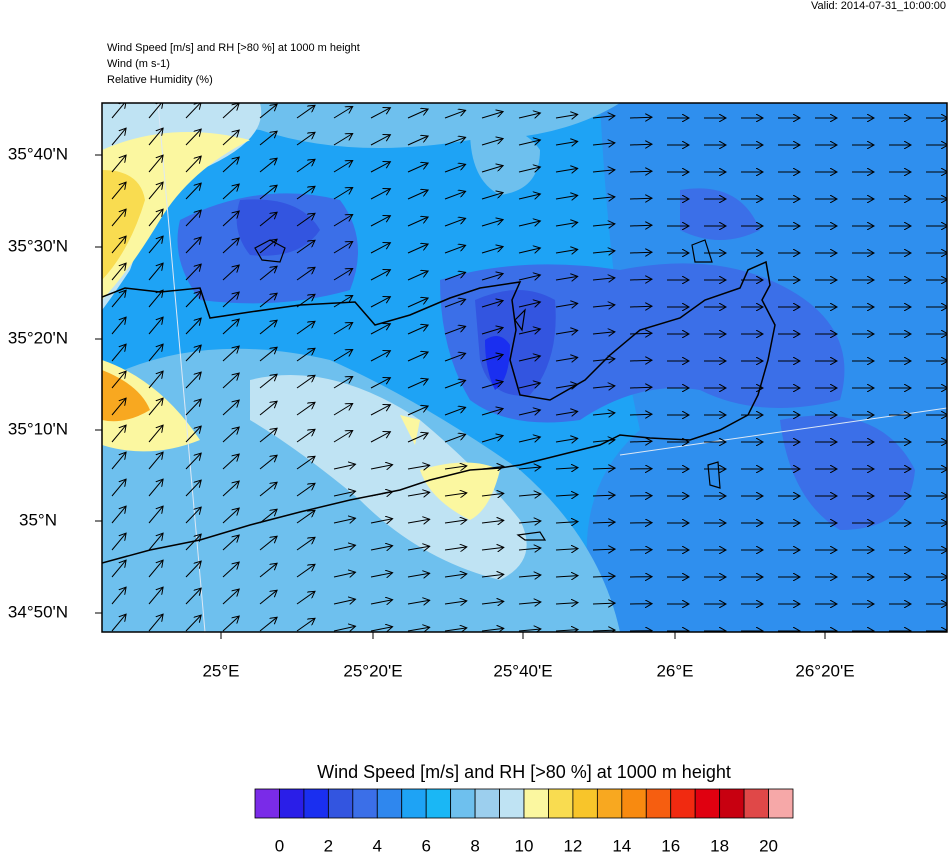 This screenshot has height=859, width=948. What do you see at coordinates (425, 845) in the screenshot?
I see `colorbar-label: 6` at bounding box center [425, 845].